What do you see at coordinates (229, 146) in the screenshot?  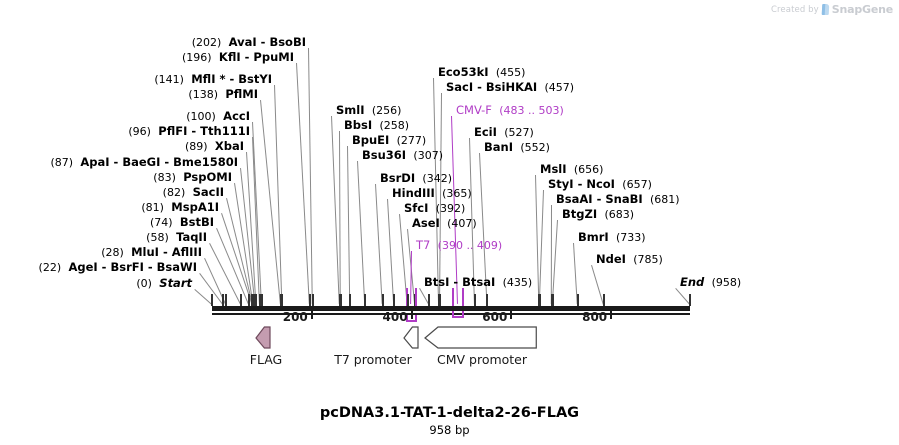 I see `enzyme-name: XbaI` at bounding box center [229, 146].